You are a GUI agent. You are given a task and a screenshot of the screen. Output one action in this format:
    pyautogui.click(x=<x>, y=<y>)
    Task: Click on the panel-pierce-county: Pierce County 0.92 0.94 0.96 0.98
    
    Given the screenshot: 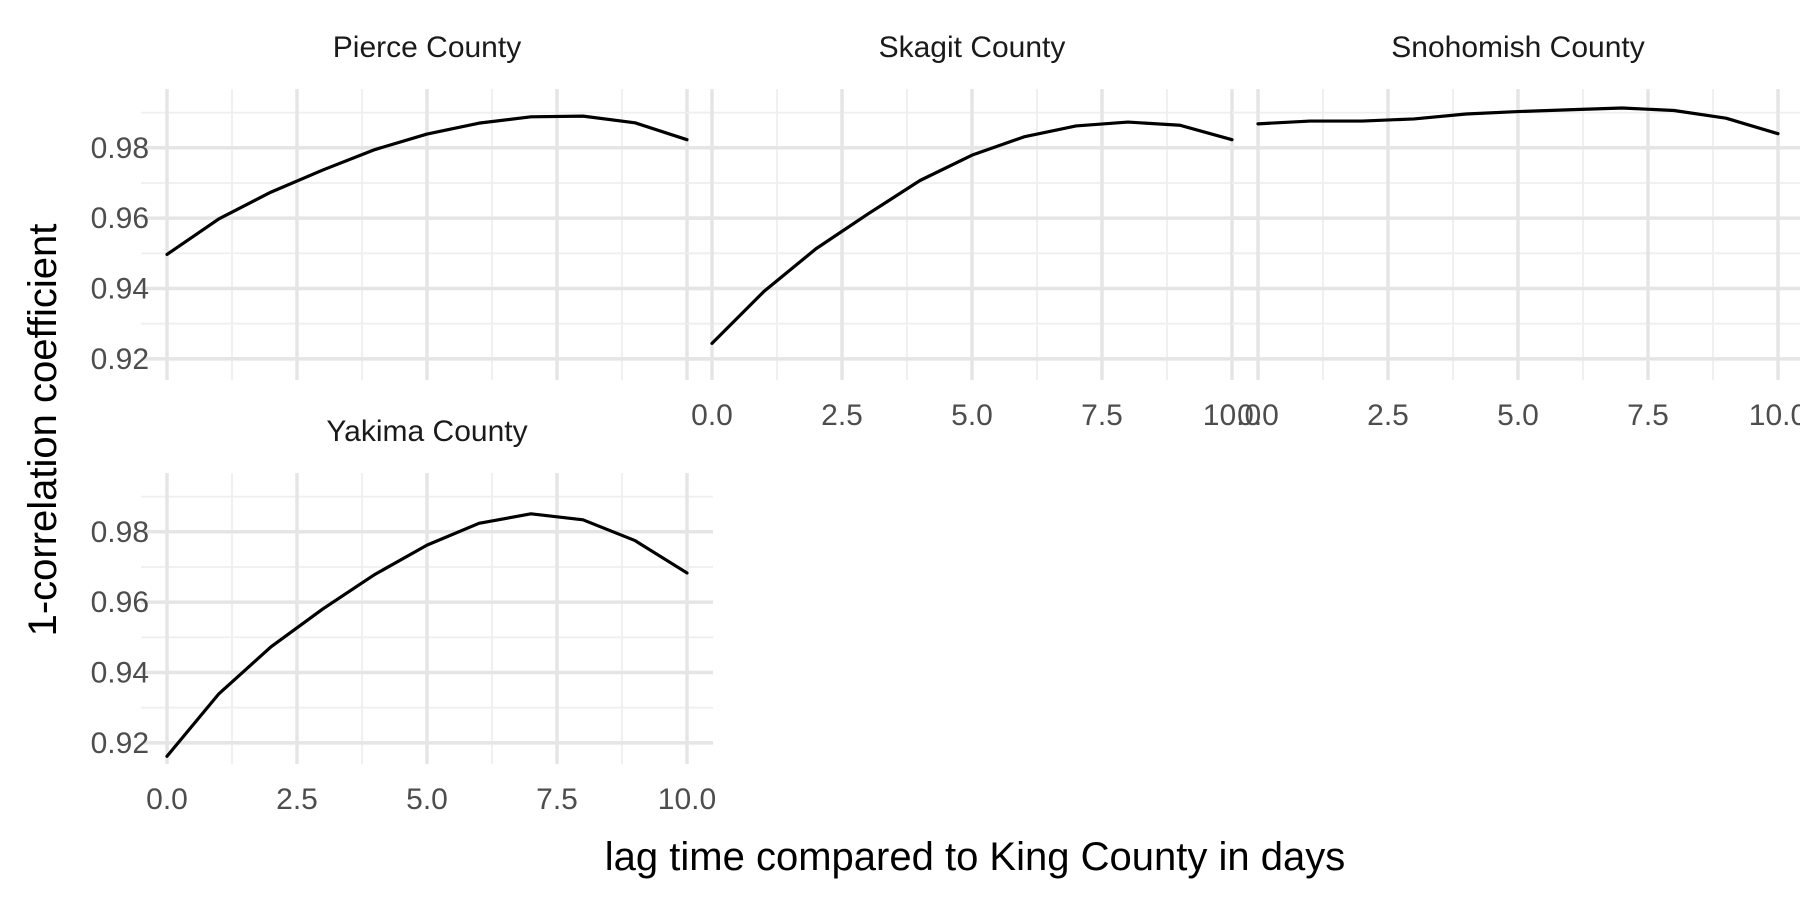 What is the action you would take?
    pyautogui.click(x=402, y=205)
    